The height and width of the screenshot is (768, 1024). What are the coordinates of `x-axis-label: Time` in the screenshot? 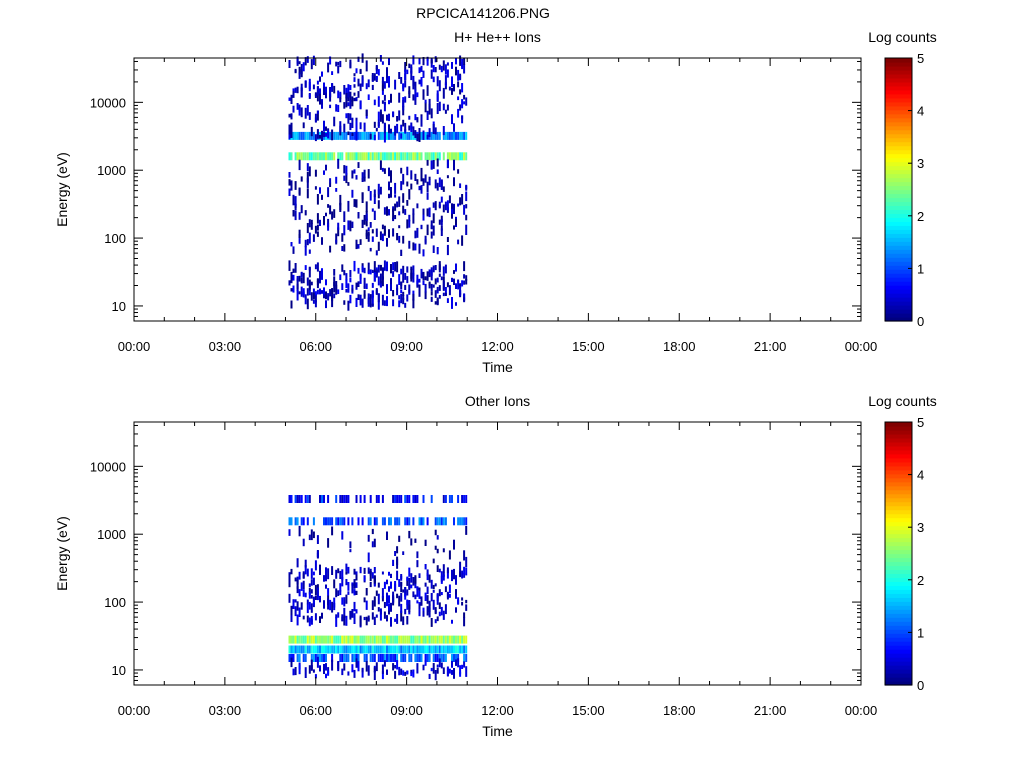 It's located at (497, 367).